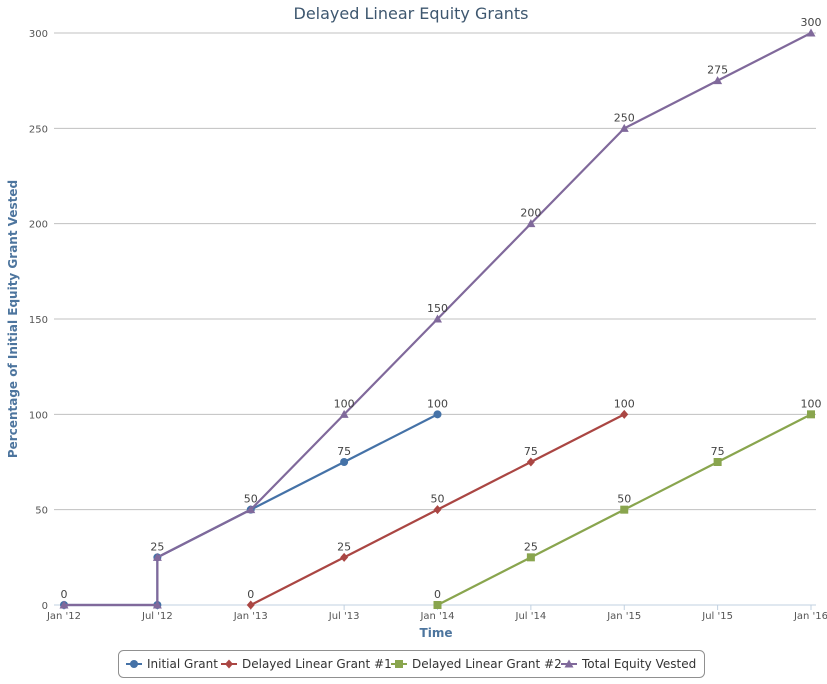 The image size is (827, 684). I want to click on y-axis-ticks: 0 50 100 150 200 250 300, so click(38, 320).